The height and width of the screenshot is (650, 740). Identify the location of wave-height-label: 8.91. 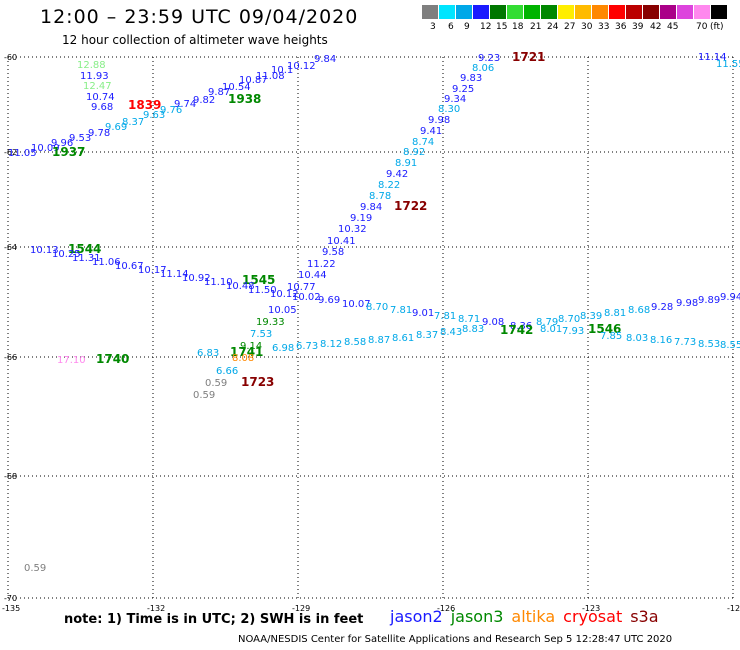
(406, 163).